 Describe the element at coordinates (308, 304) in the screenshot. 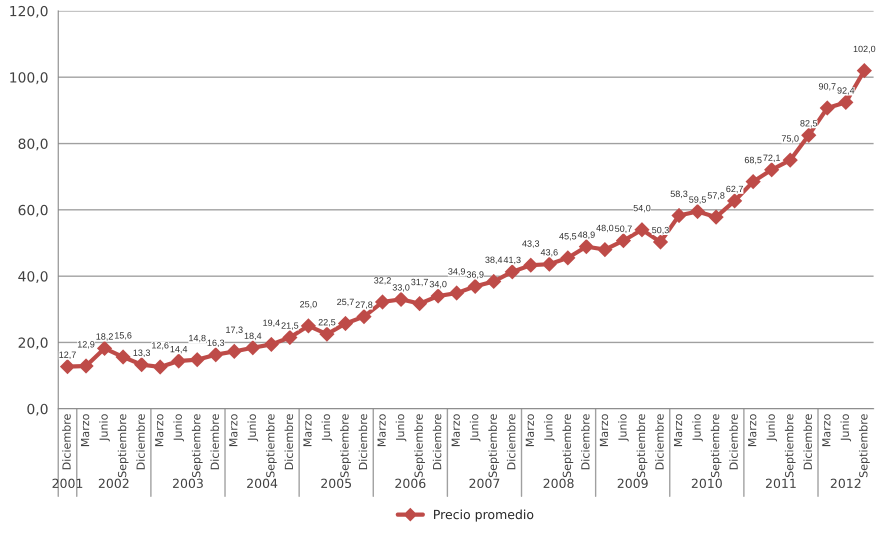

I see `data-label: 25,0` at that location.